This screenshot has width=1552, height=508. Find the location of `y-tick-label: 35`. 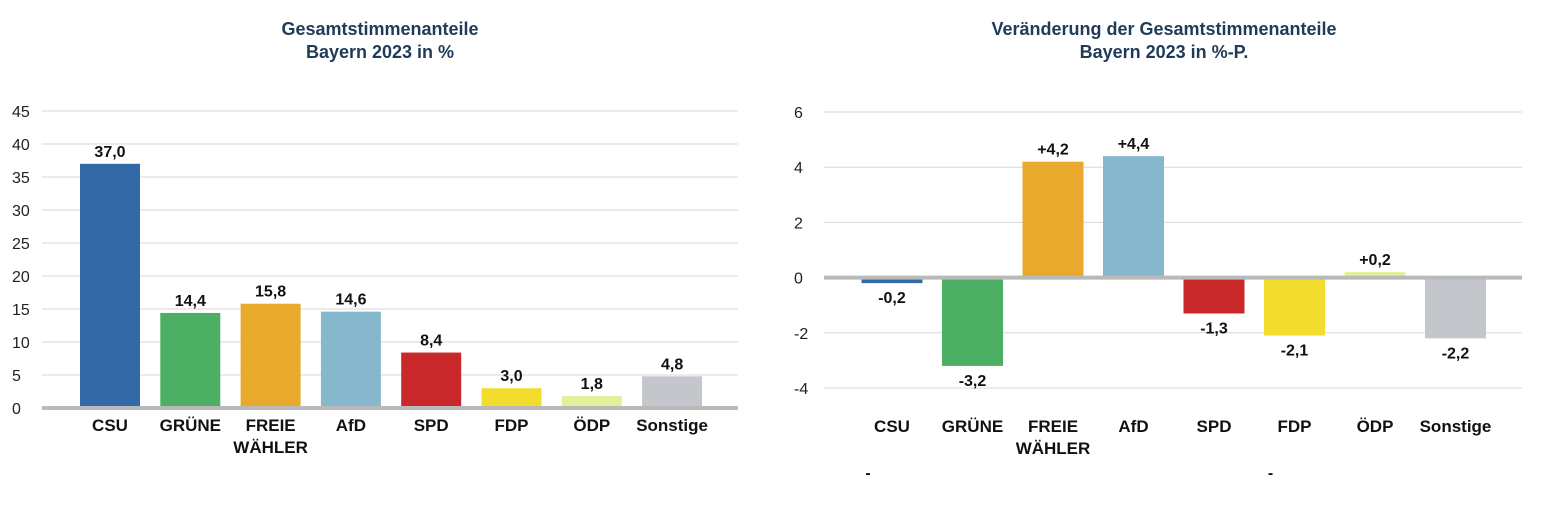

y-tick-label: 35 is located at coordinates (21, 178).